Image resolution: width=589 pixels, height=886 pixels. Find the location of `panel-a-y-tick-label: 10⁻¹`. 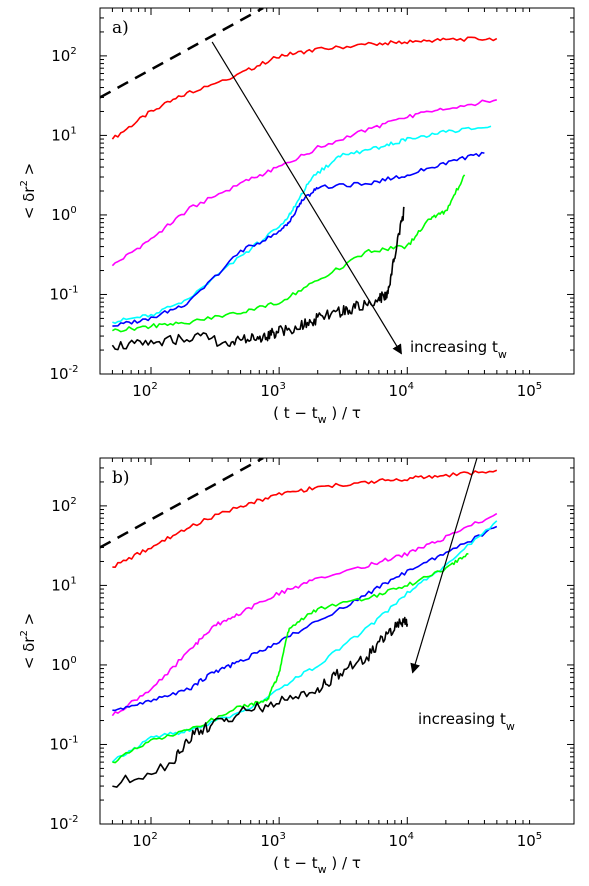

panel-a-y-tick-label: 10⁻¹ is located at coordinates (63, 293).